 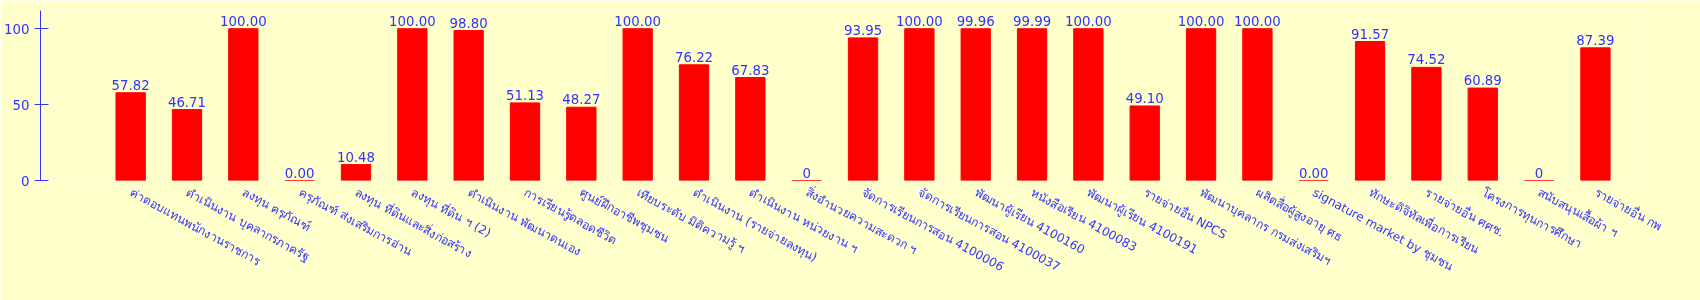 What do you see at coordinates (1426, 60) in the screenshot?
I see `data-label: 74.52` at bounding box center [1426, 60].